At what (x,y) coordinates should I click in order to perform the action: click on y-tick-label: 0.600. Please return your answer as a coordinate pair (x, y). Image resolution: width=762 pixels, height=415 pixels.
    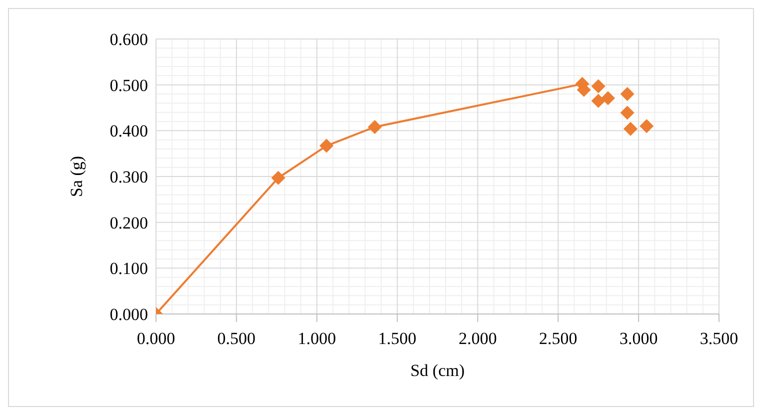
    Looking at the image, I should click on (129, 40).